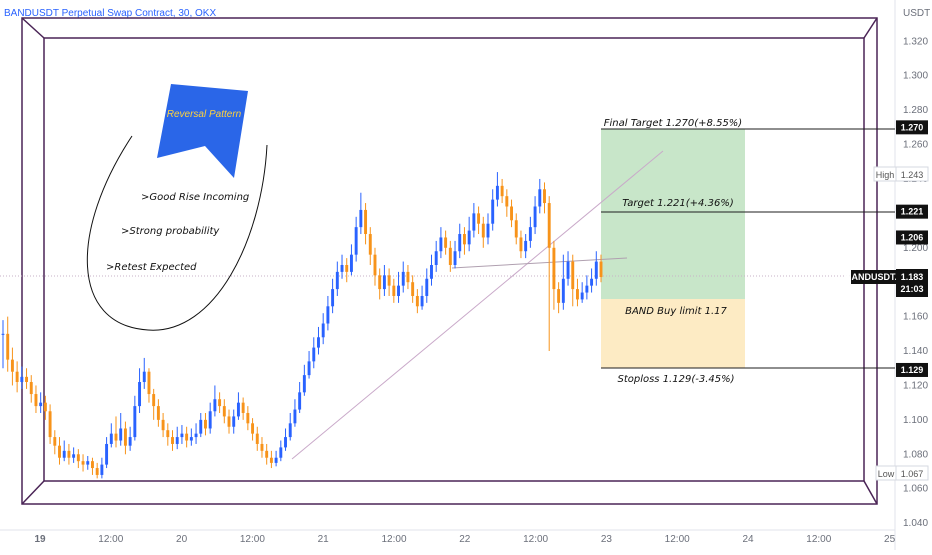 Image resolution: width=932 pixels, height=555 pixels. Describe the element at coordinates (911, 289) in the screenshot. I see `countdown-label: 21:03` at that location.